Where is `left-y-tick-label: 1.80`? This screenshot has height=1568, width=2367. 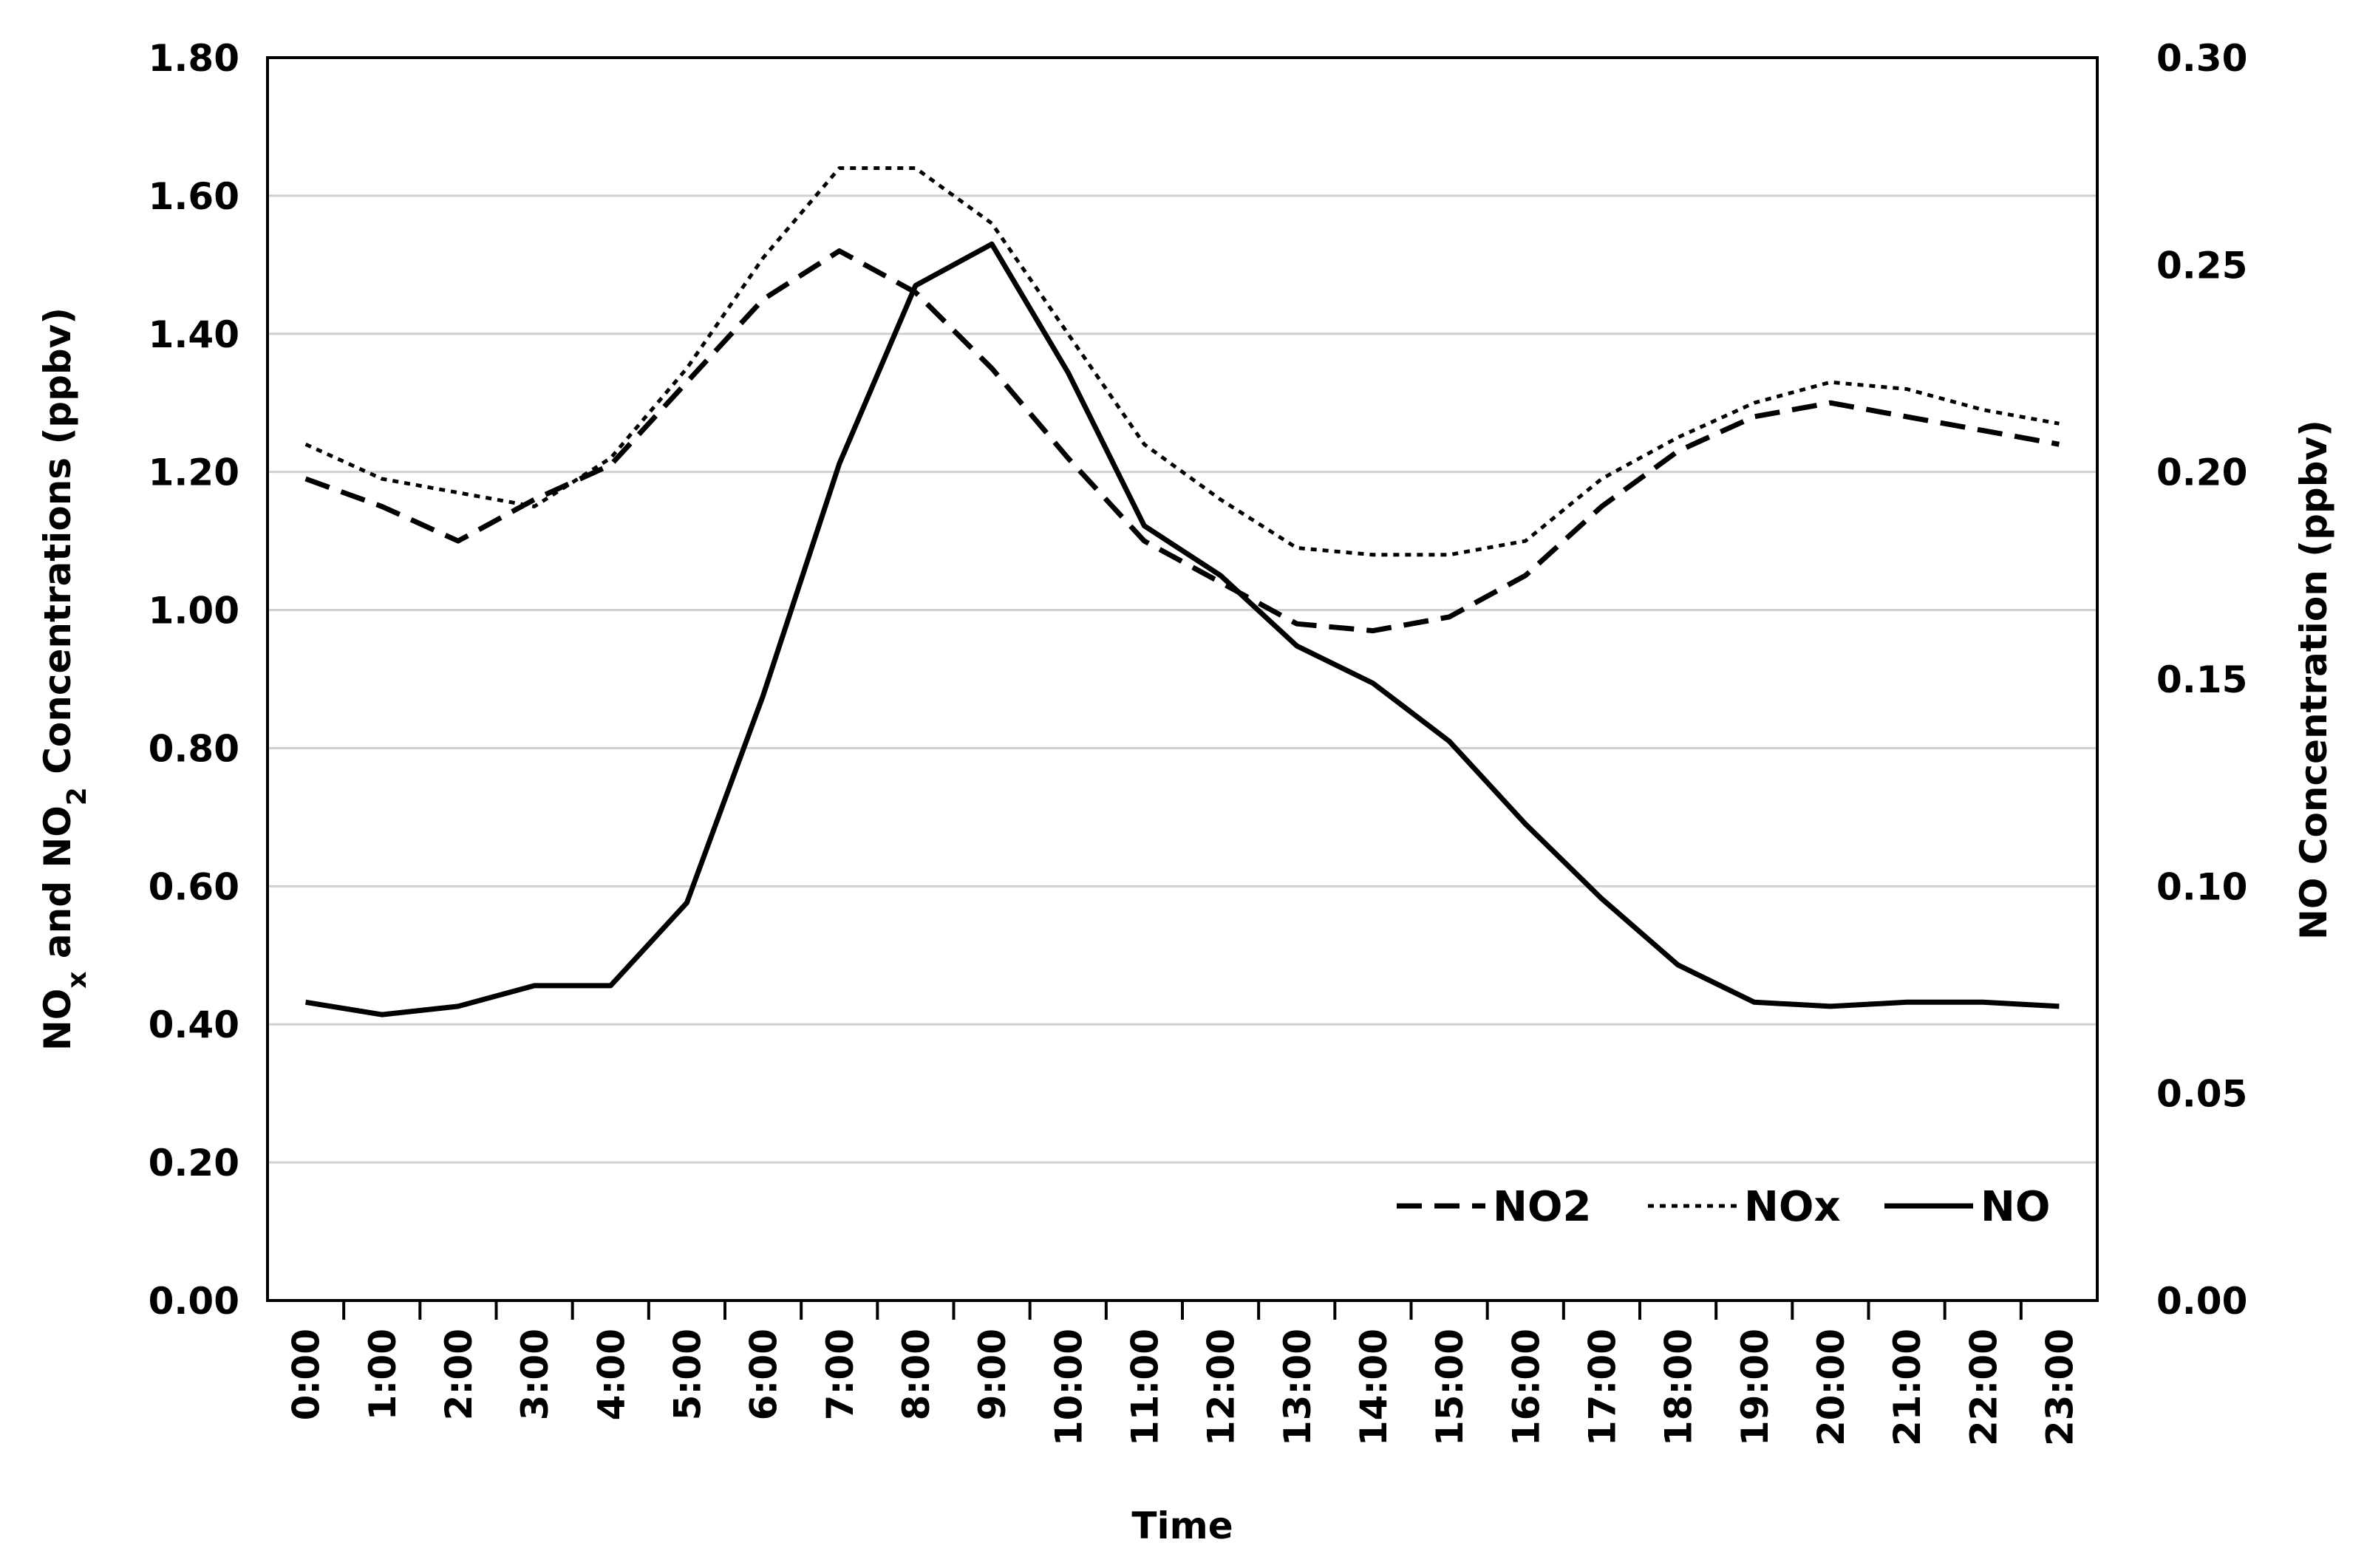
left-y-tick-label: 1.80 is located at coordinates (194, 58).